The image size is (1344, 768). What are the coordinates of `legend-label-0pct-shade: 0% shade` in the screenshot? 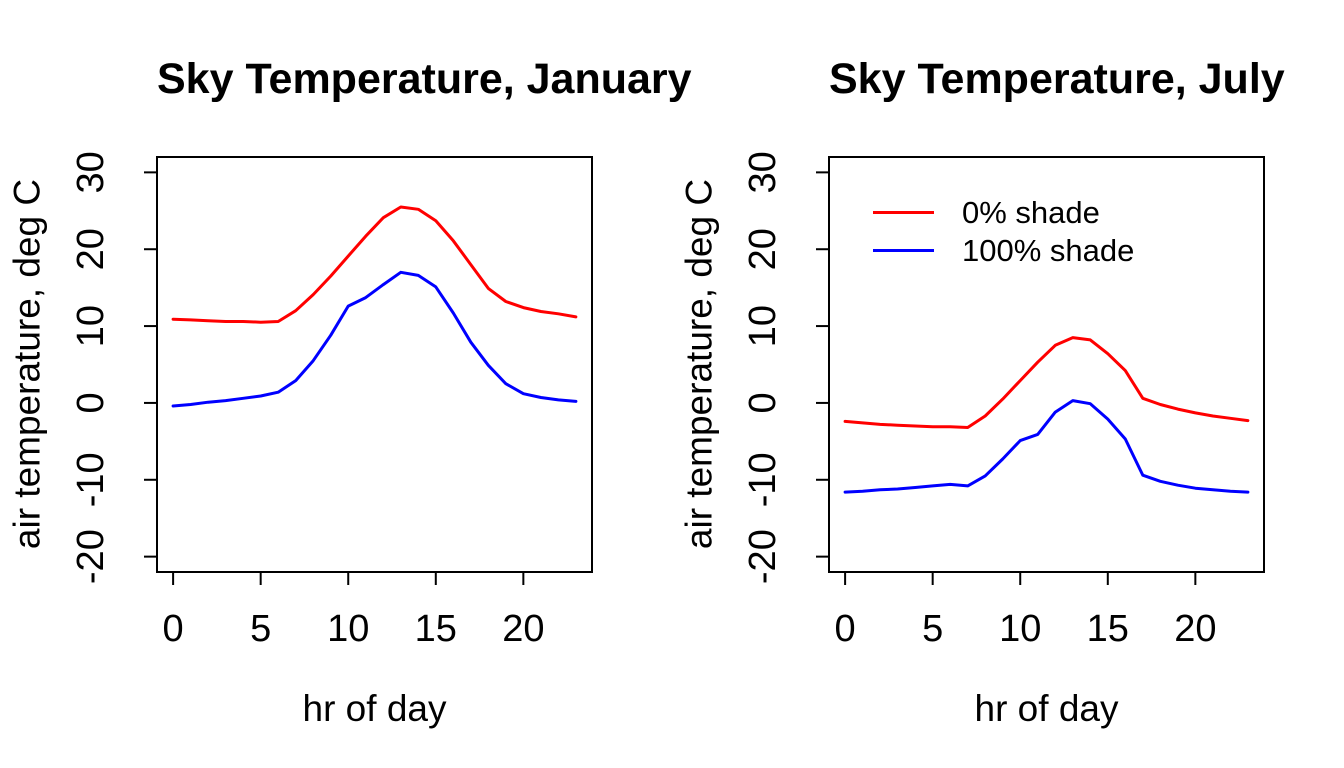 It's located at (1031, 212).